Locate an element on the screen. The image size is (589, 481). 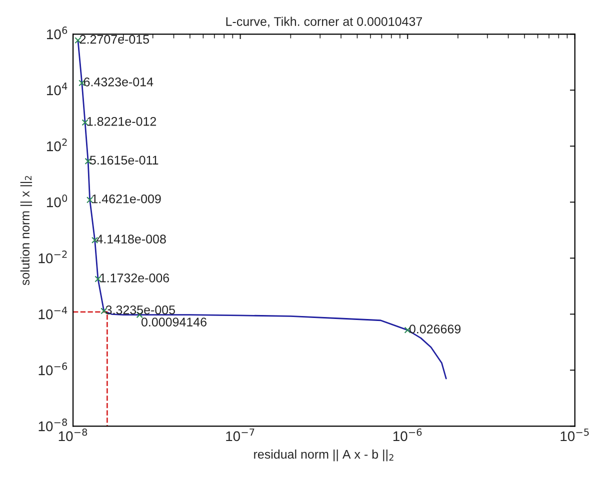
y-tick-label: 10$^{−2}$ is located at coordinates (52, 257).